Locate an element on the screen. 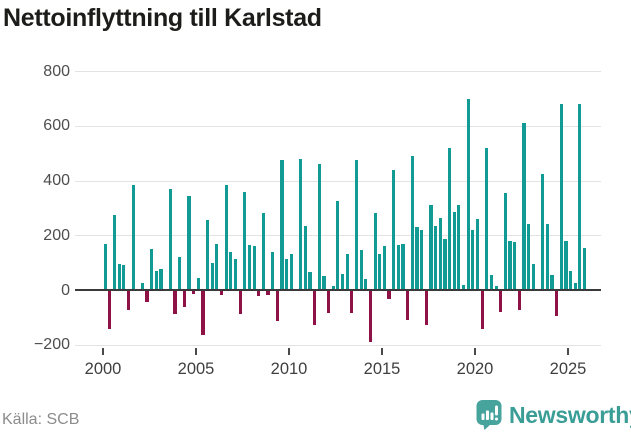 The image size is (631, 439). y-axis-tick-label: 200 is located at coordinates (56, 235).